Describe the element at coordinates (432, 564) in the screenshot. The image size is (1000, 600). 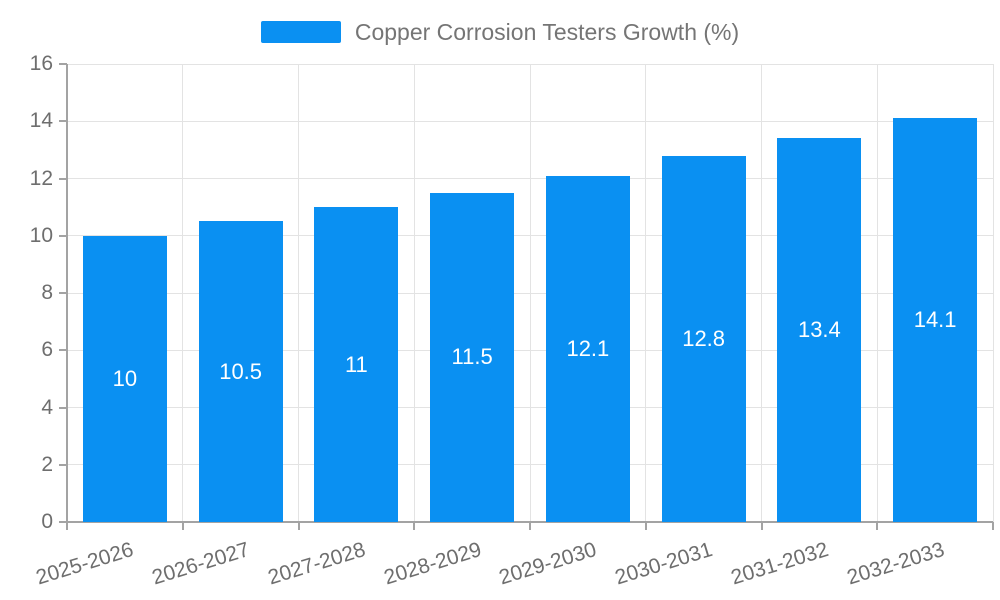
I see `x-axis-tick-label: 2028-2029` at that location.